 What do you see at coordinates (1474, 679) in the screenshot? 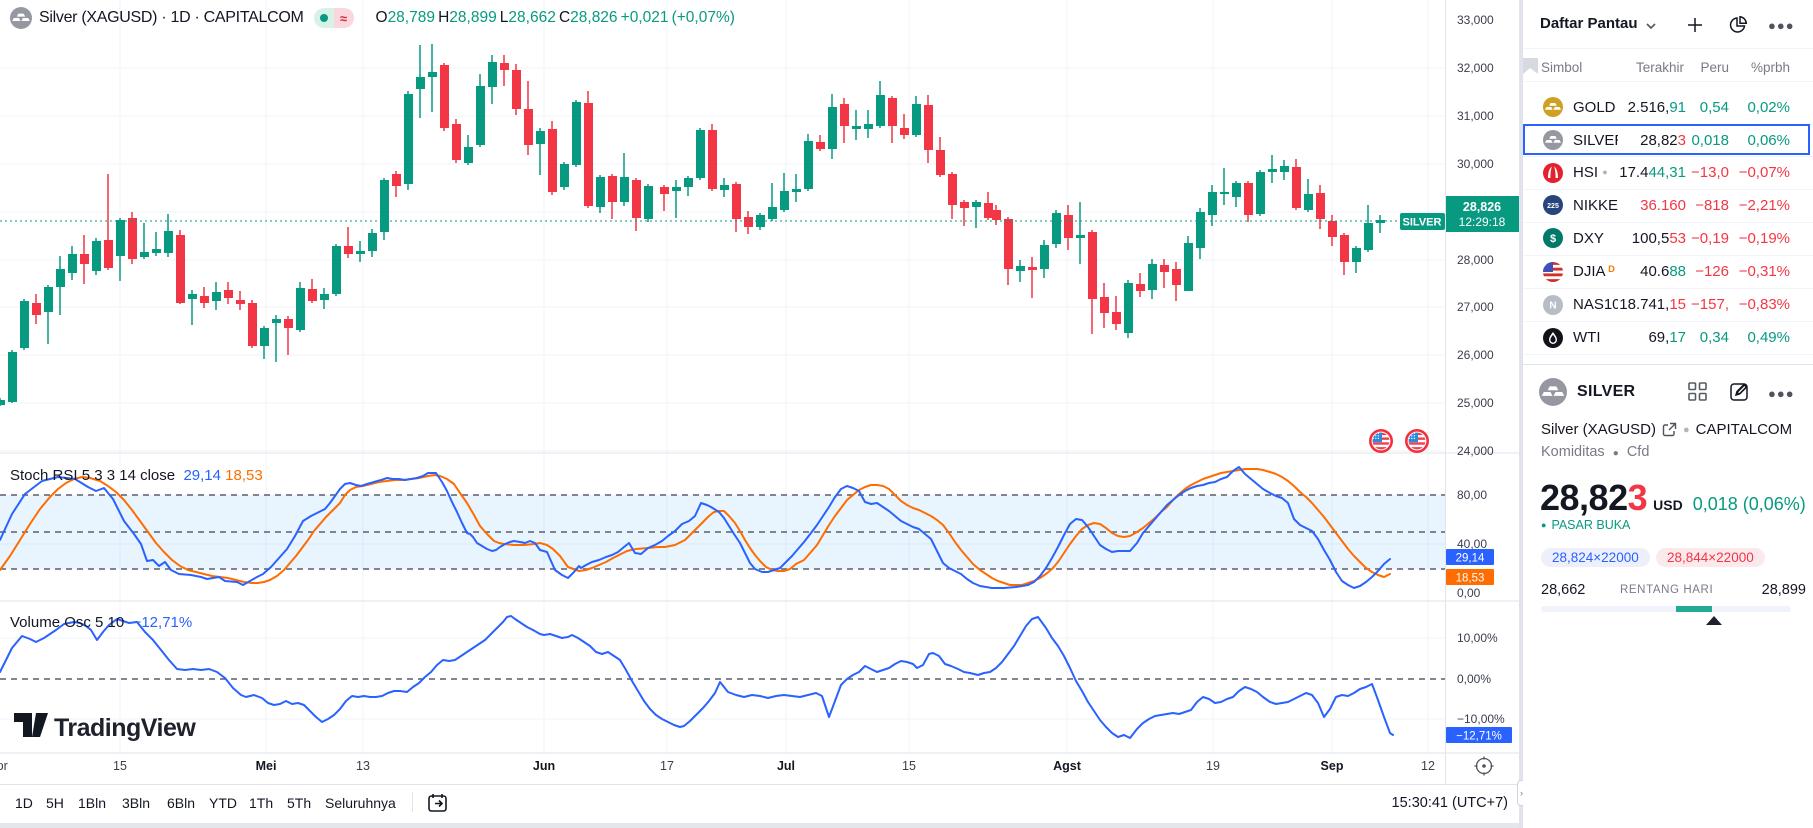
I see `svg-text: 0,00%` at bounding box center [1474, 679].